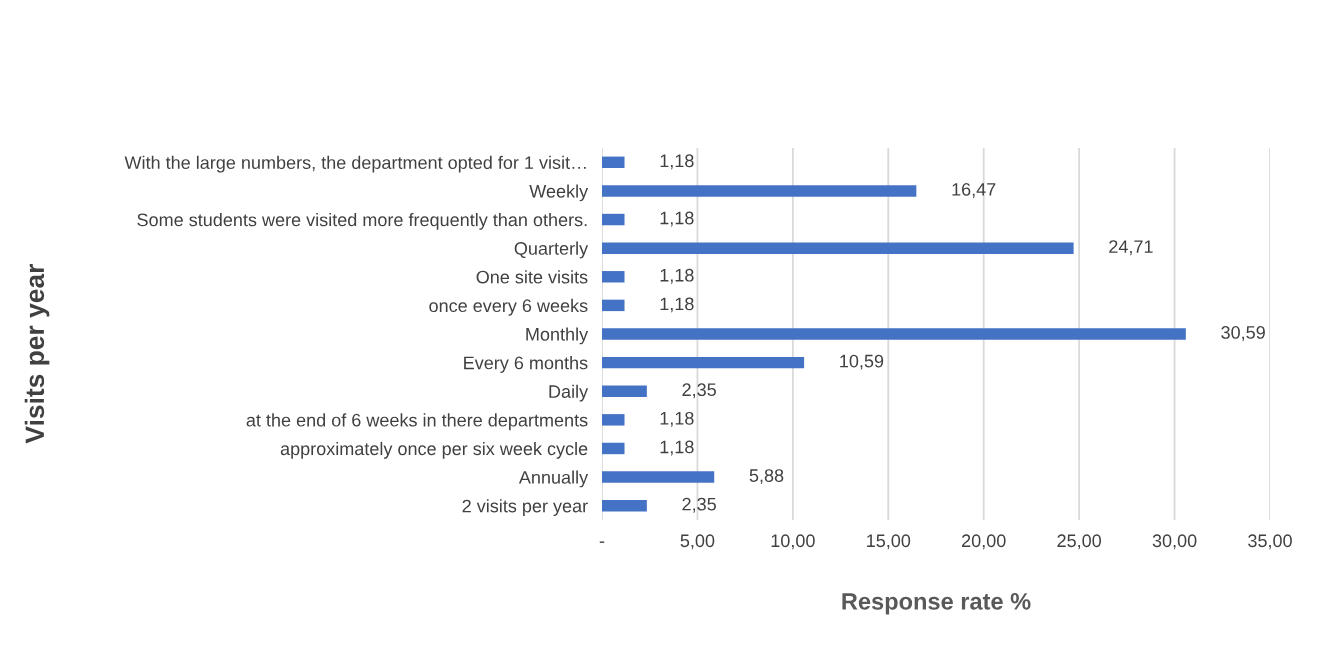 Image resolution: width=1323 pixels, height=653 pixels. I want to click on y-tick-label: at the end of 6 weeks in there departments, so click(417, 422).